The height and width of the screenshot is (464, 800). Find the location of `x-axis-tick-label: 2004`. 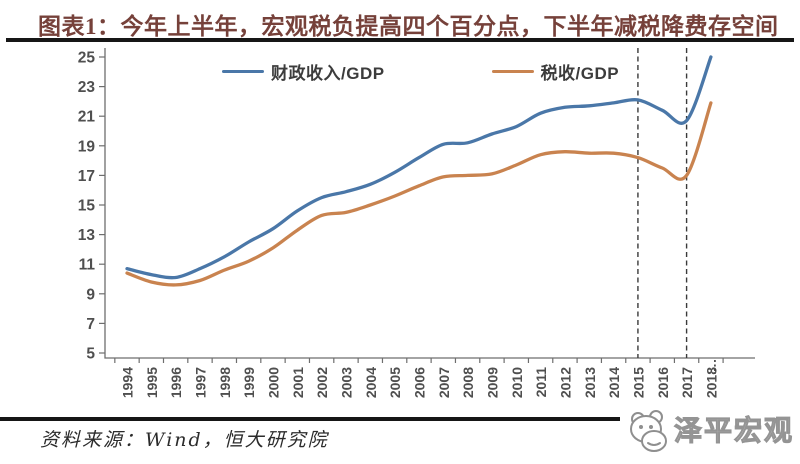

x-axis-tick-label: 2004 is located at coordinates (371, 382).